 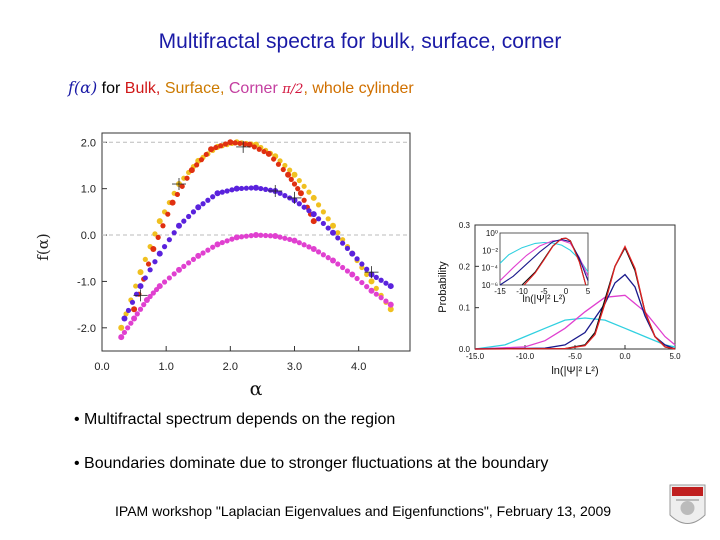 I want to click on probability-line-red, so click(x=575, y=297).